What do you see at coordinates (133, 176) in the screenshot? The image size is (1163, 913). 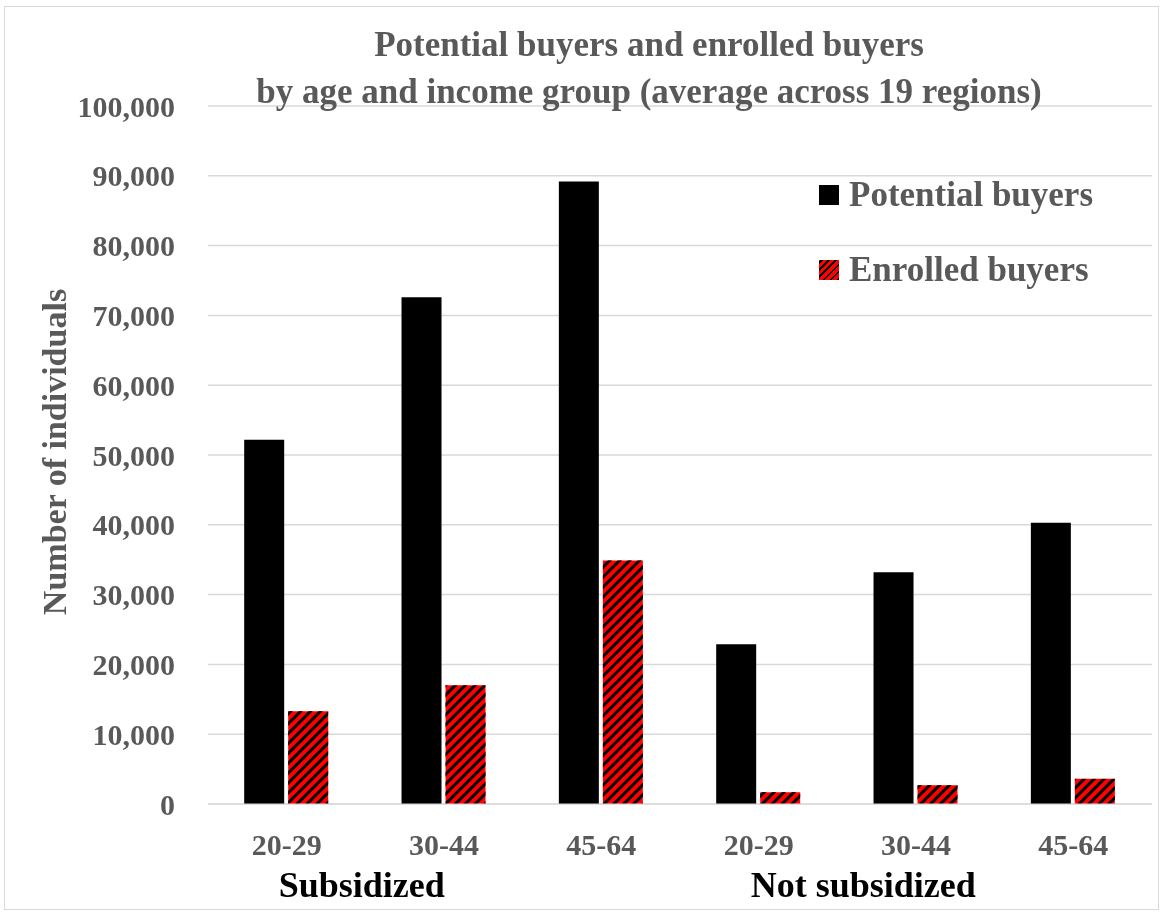 I see `y-tick-label: 90,000` at bounding box center [133, 176].